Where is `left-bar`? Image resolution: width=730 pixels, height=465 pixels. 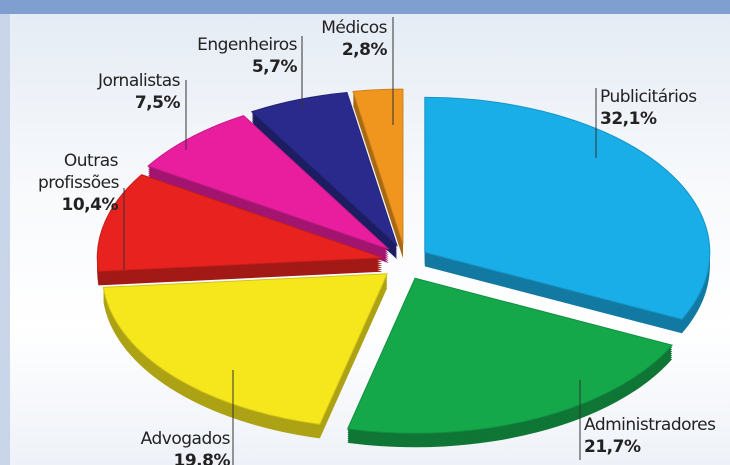 left-bar is located at coordinates (5, 239).